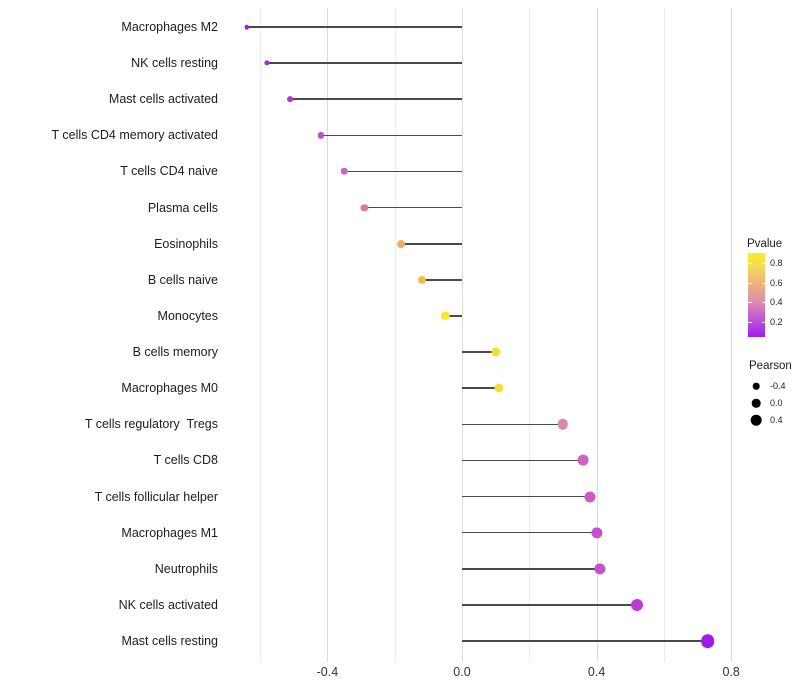  Describe the element at coordinates (169, 171) in the screenshot. I see `y-axis-label: T cells CD4 naive` at that location.